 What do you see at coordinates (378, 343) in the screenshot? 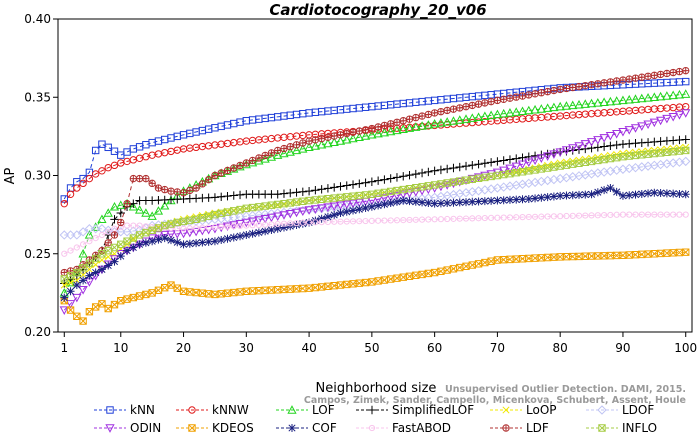
I see `x-axis: 1 10 20 30 40 50 60 70 80 90 100` at bounding box center [378, 343].